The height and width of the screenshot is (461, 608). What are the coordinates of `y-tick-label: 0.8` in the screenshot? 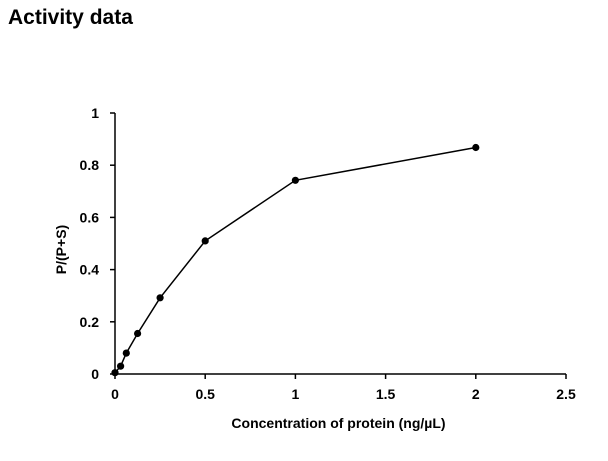 It's located at (90, 165).